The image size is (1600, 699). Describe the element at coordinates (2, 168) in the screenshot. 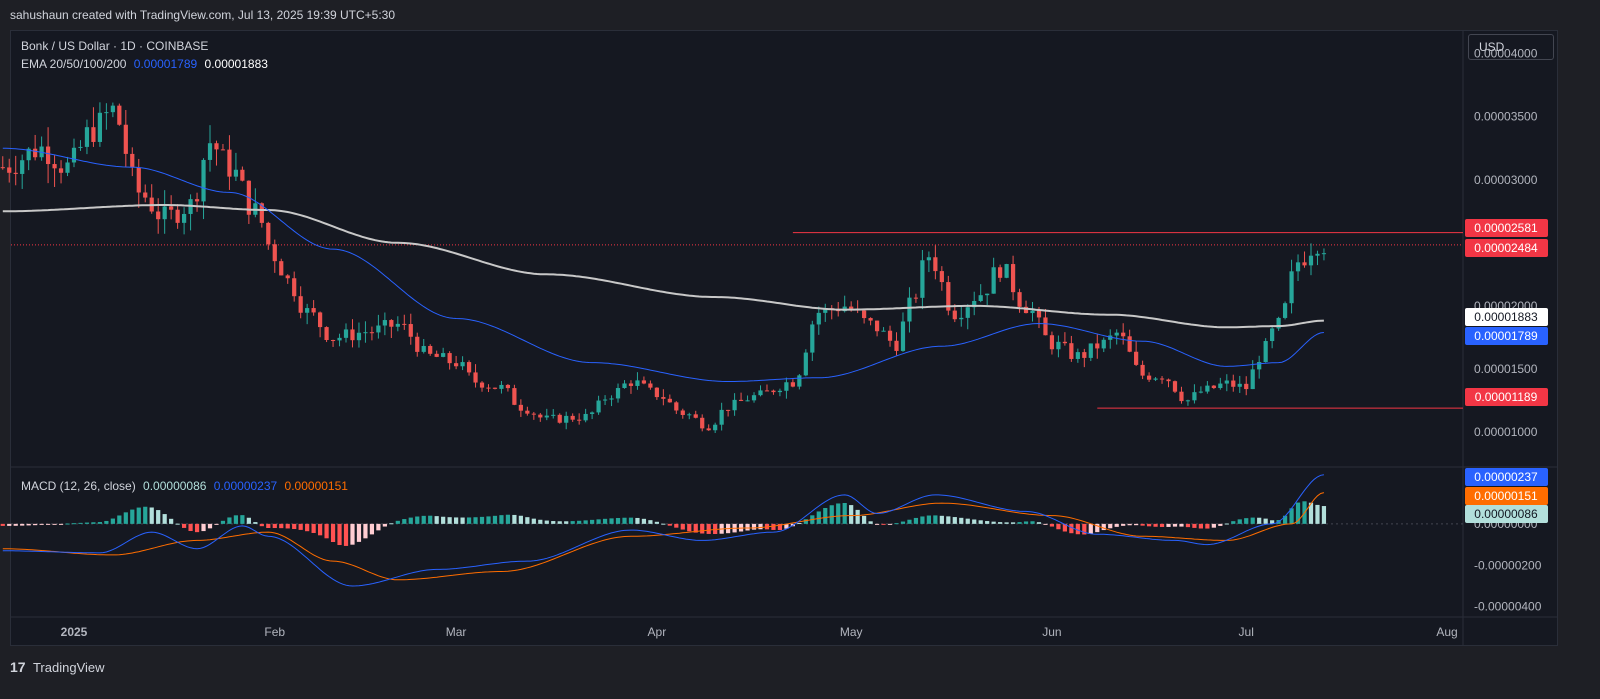

I see `candle-body` at that location.